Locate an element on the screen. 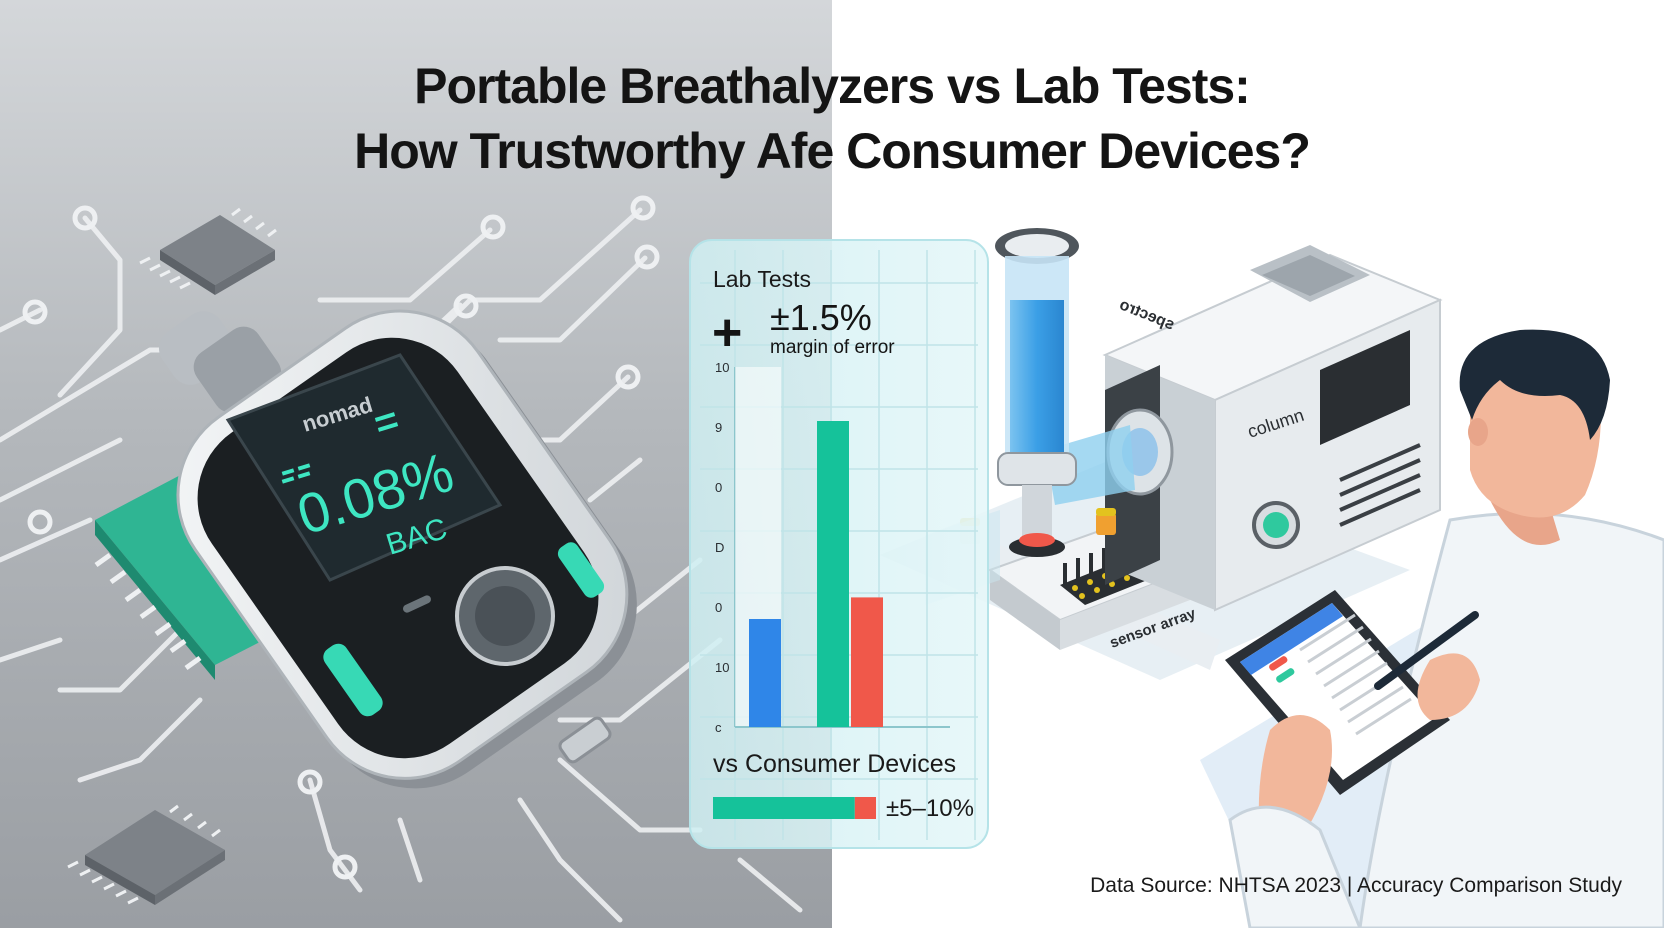  y-axis-ticks: 10 9 0 D 0 10 c is located at coordinates (722, 547).